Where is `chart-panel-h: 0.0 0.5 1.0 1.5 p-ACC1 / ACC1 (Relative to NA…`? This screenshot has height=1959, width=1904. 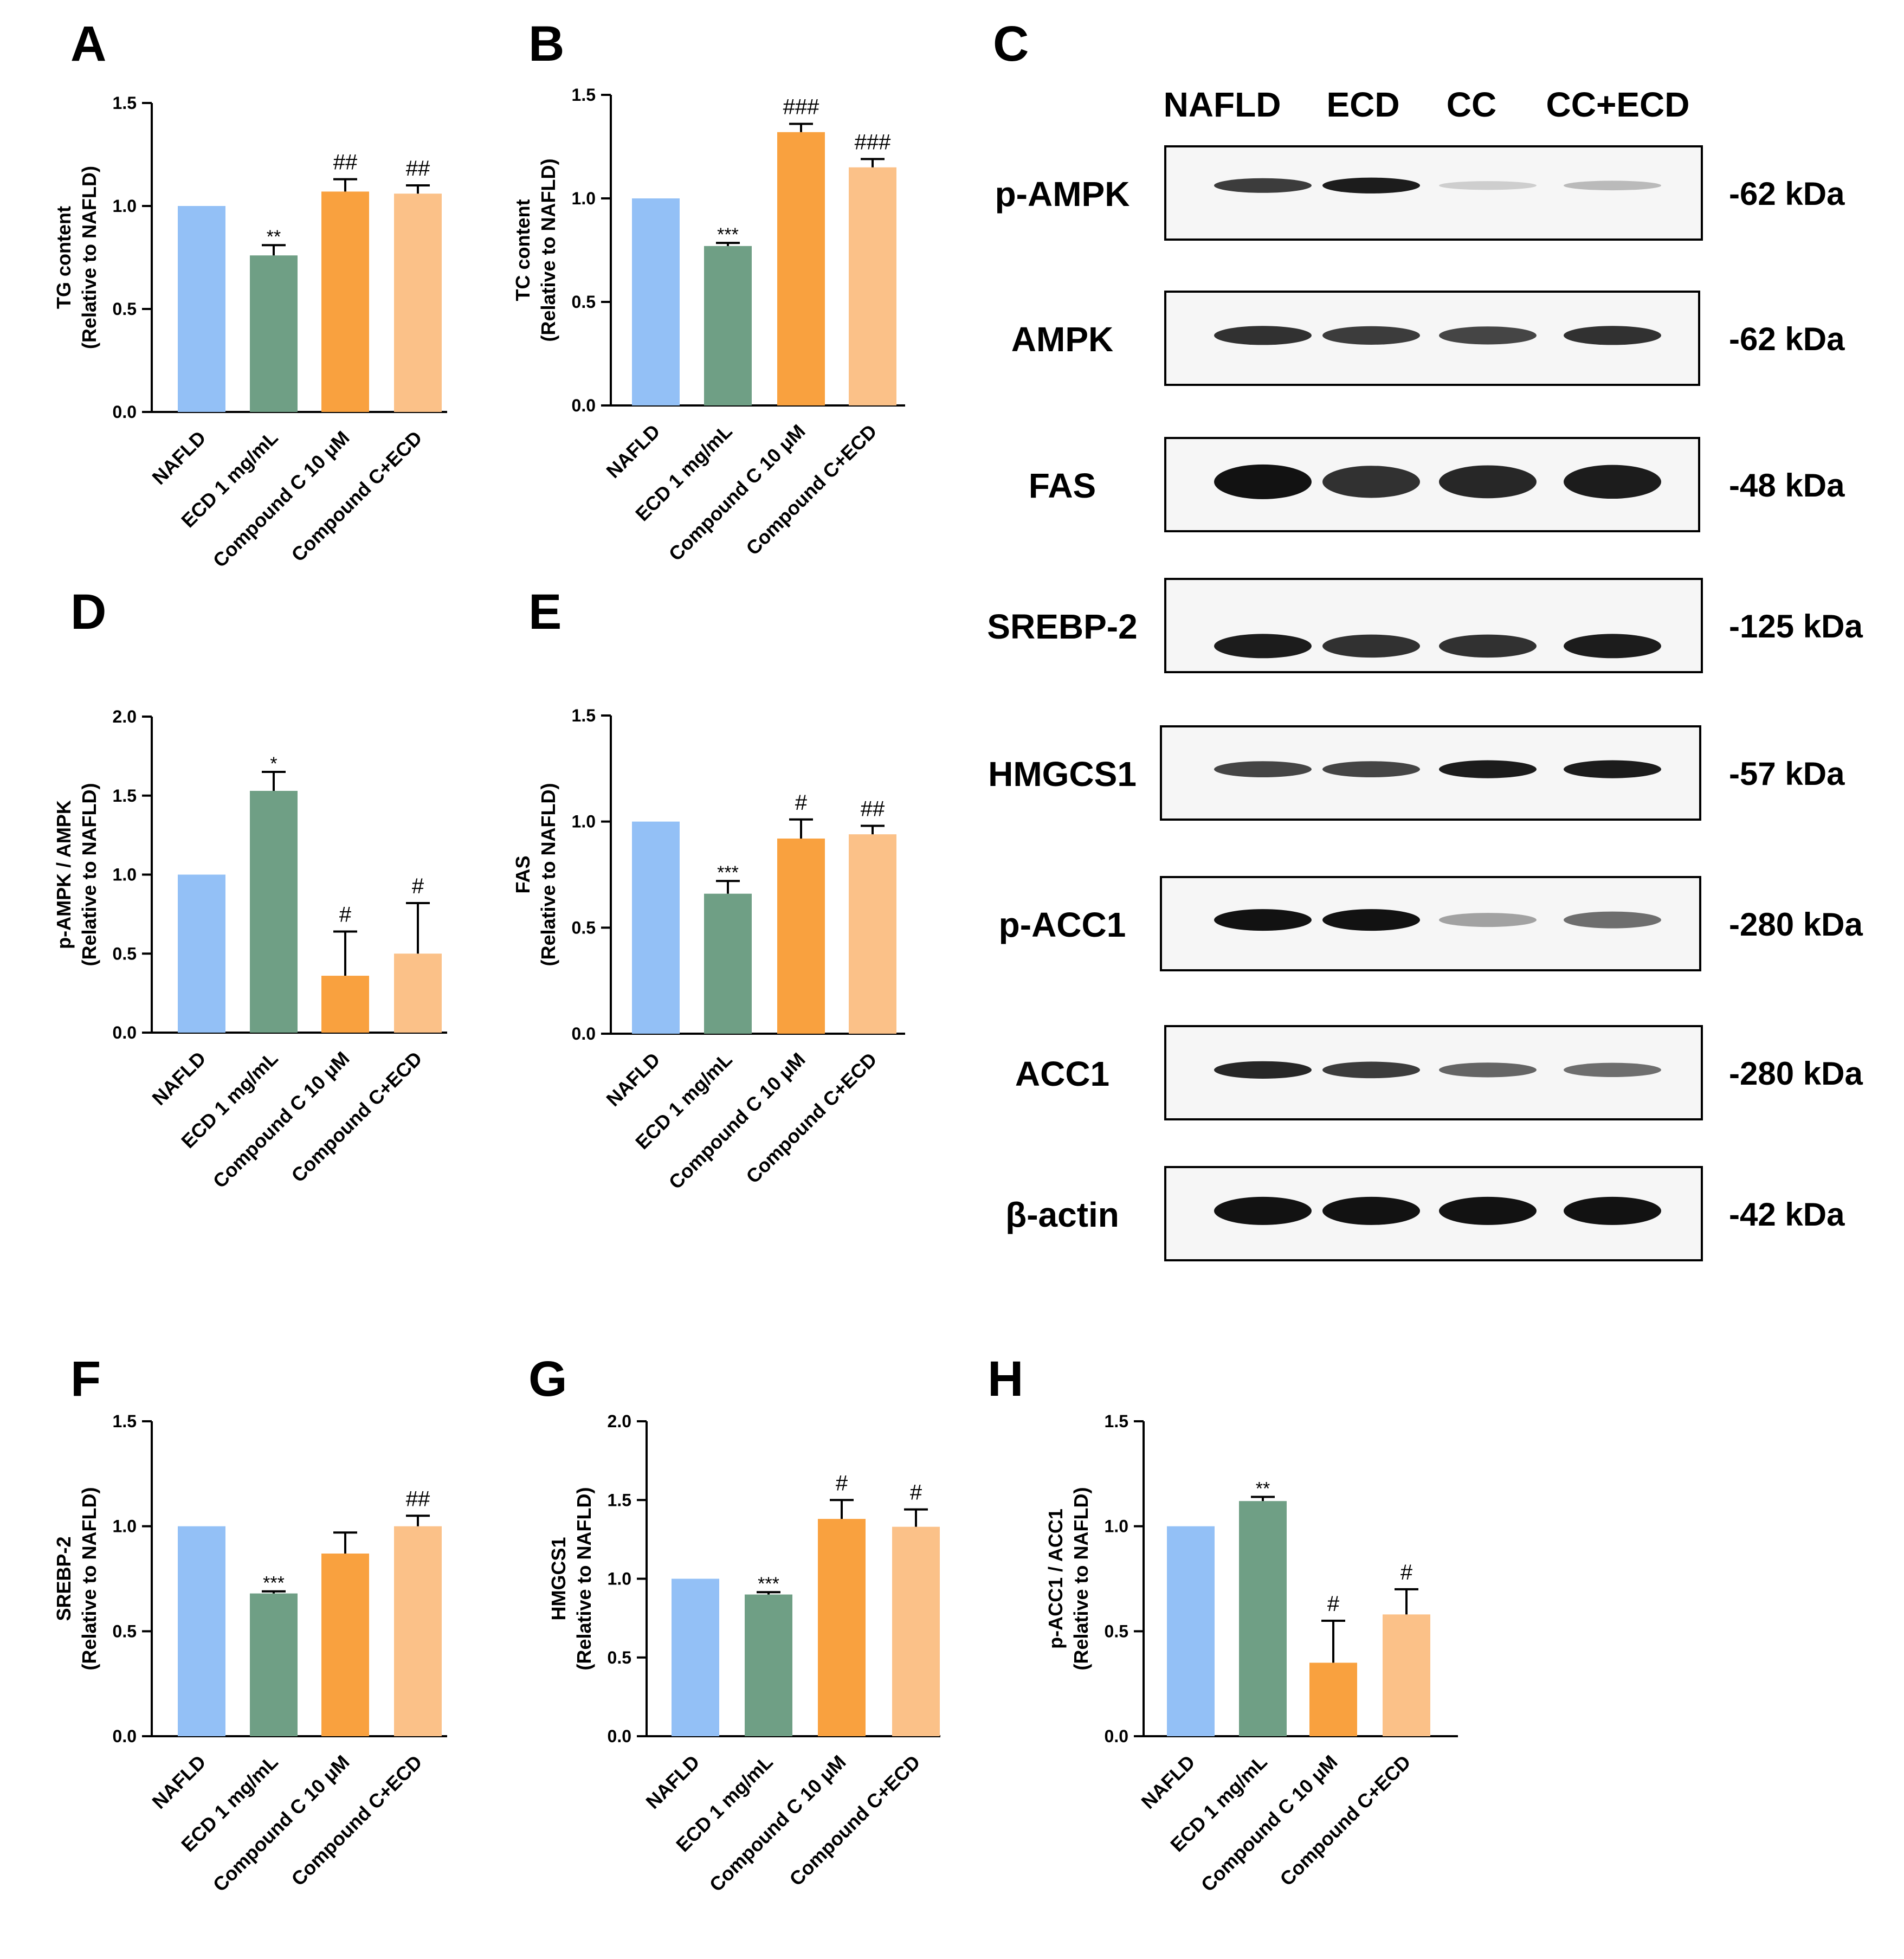 chart-panel-h: 0.0 0.5 1.0 1.5 p-ACC1 / ACC1 (Relative to NA… is located at coordinates (1251, 1654).